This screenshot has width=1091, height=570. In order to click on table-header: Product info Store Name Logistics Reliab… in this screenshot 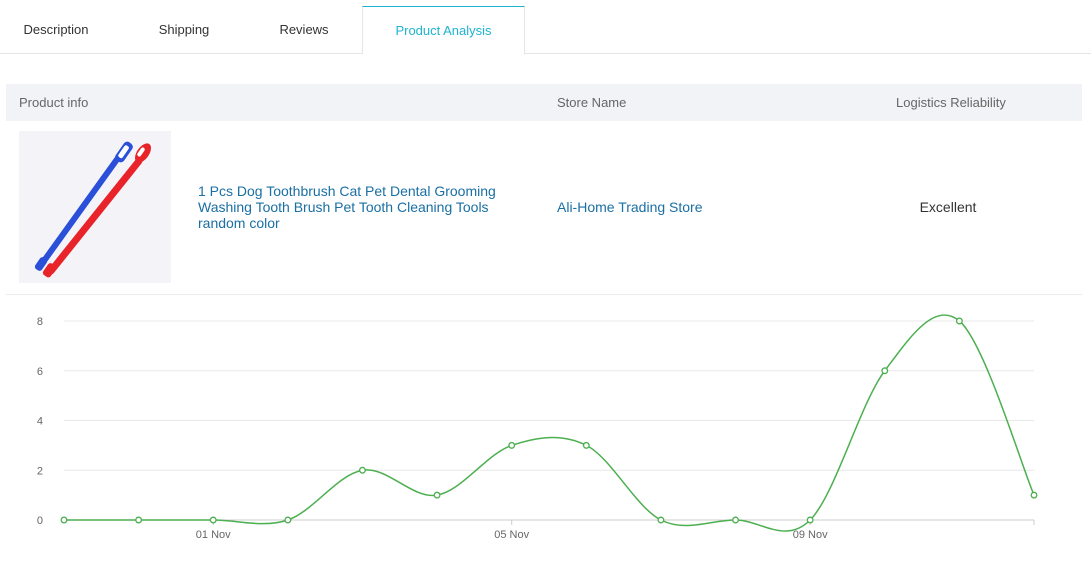, I will do `click(544, 102)`.